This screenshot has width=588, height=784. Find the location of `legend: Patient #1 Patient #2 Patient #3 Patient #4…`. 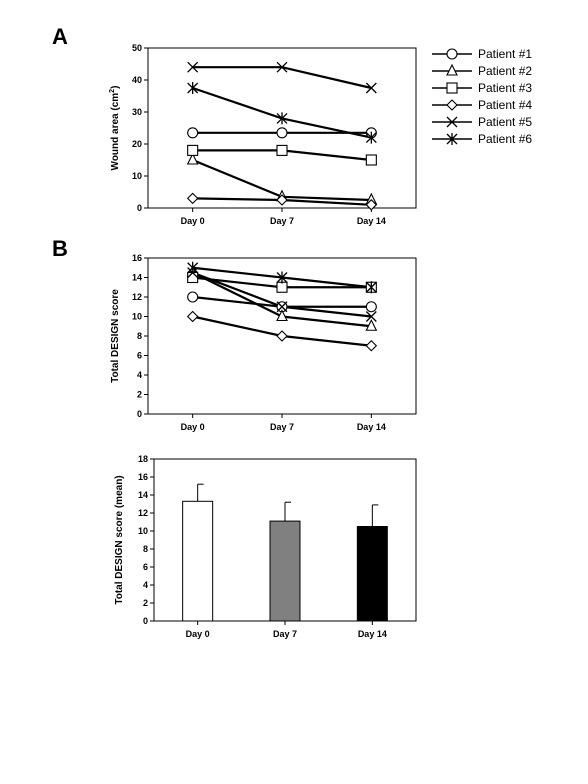

legend: Patient #1 Patient #2 Patient #3 Patient #4… is located at coordinates (482, 96).